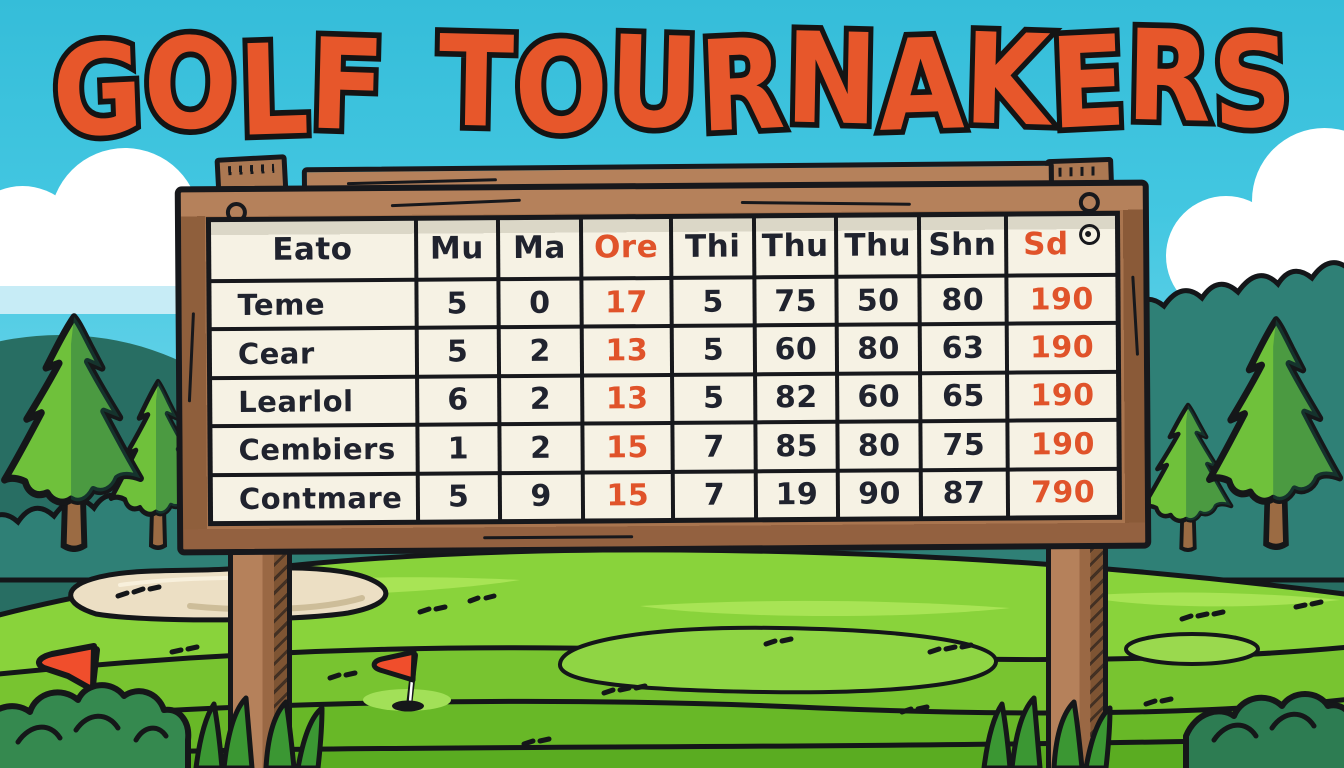  I want to click on bush-left, so click(96, 725).